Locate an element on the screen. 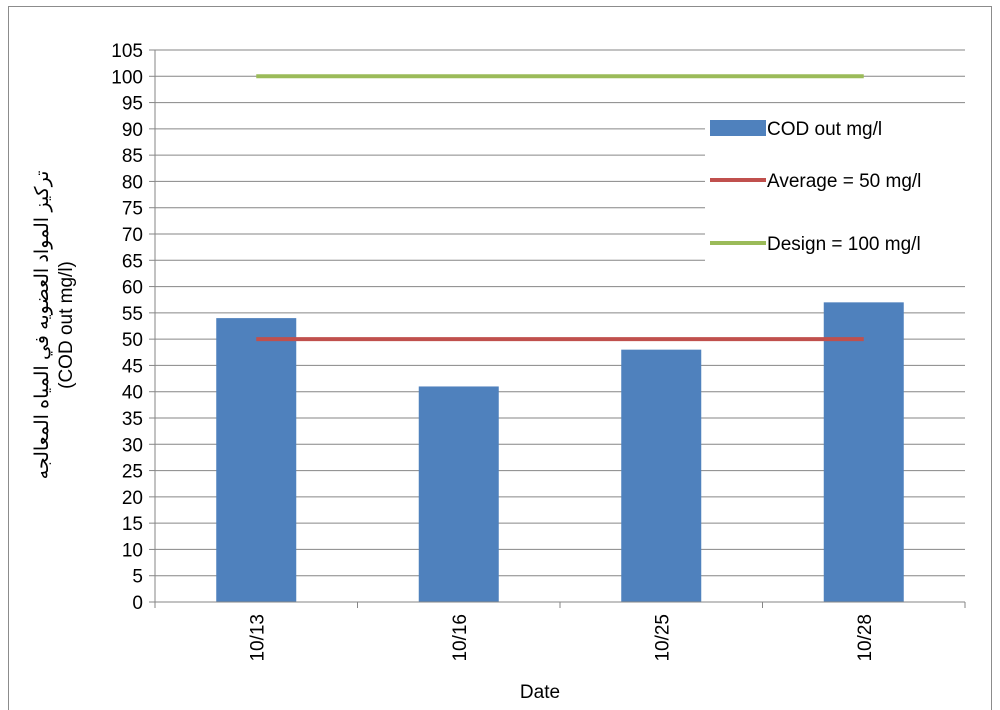  legend-entry: COD out mg/l is located at coordinates (796, 129).